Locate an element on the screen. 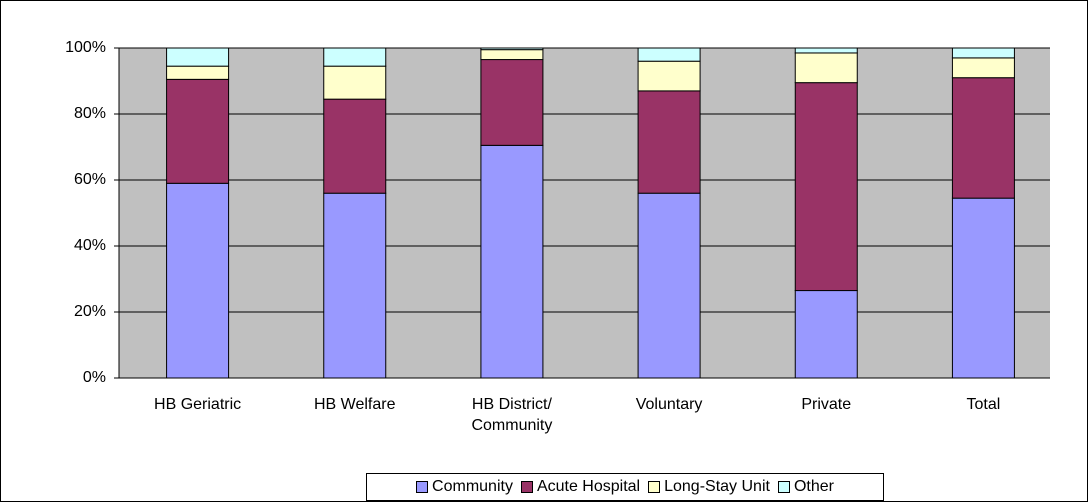  x-tick-label: HB Welfare is located at coordinates (354, 404).